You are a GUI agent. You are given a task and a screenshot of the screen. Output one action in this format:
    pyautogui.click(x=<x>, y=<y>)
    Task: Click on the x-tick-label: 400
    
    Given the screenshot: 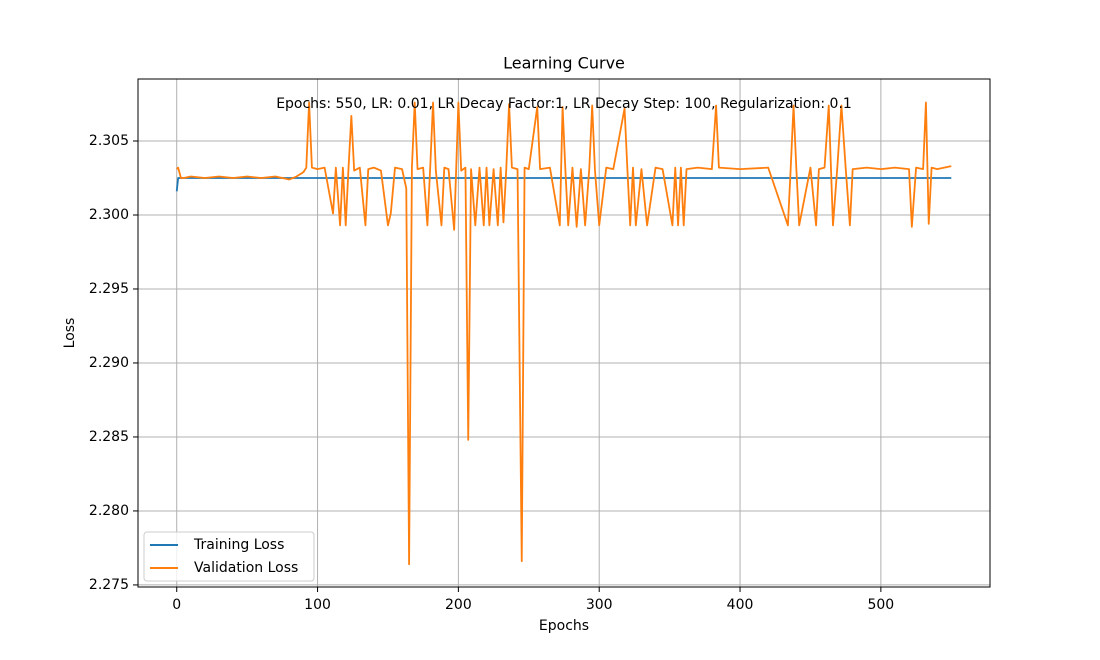 What is the action you would take?
    pyautogui.click(x=740, y=605)
    